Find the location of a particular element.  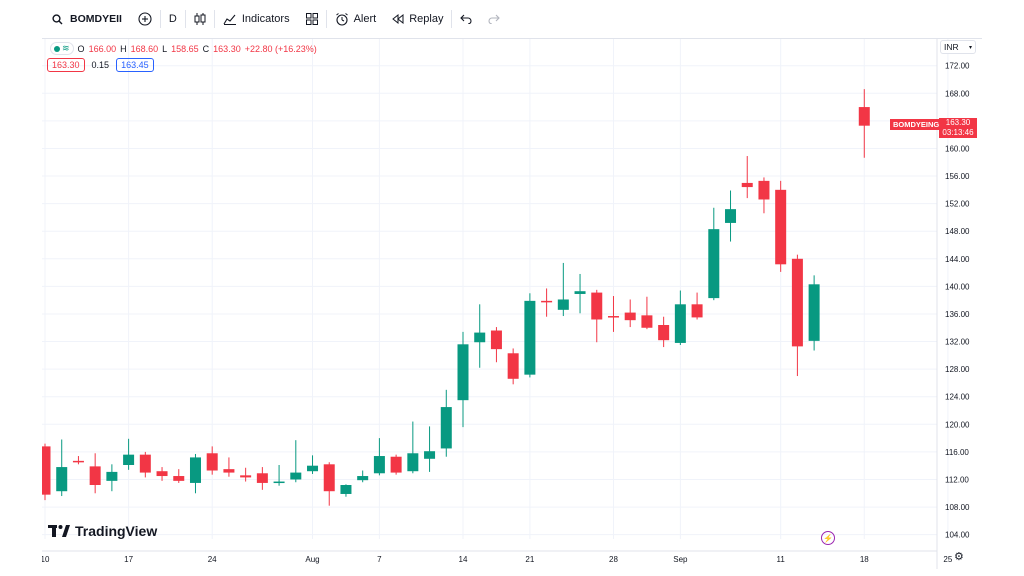

compare-button is located at coordinates (145, 19).